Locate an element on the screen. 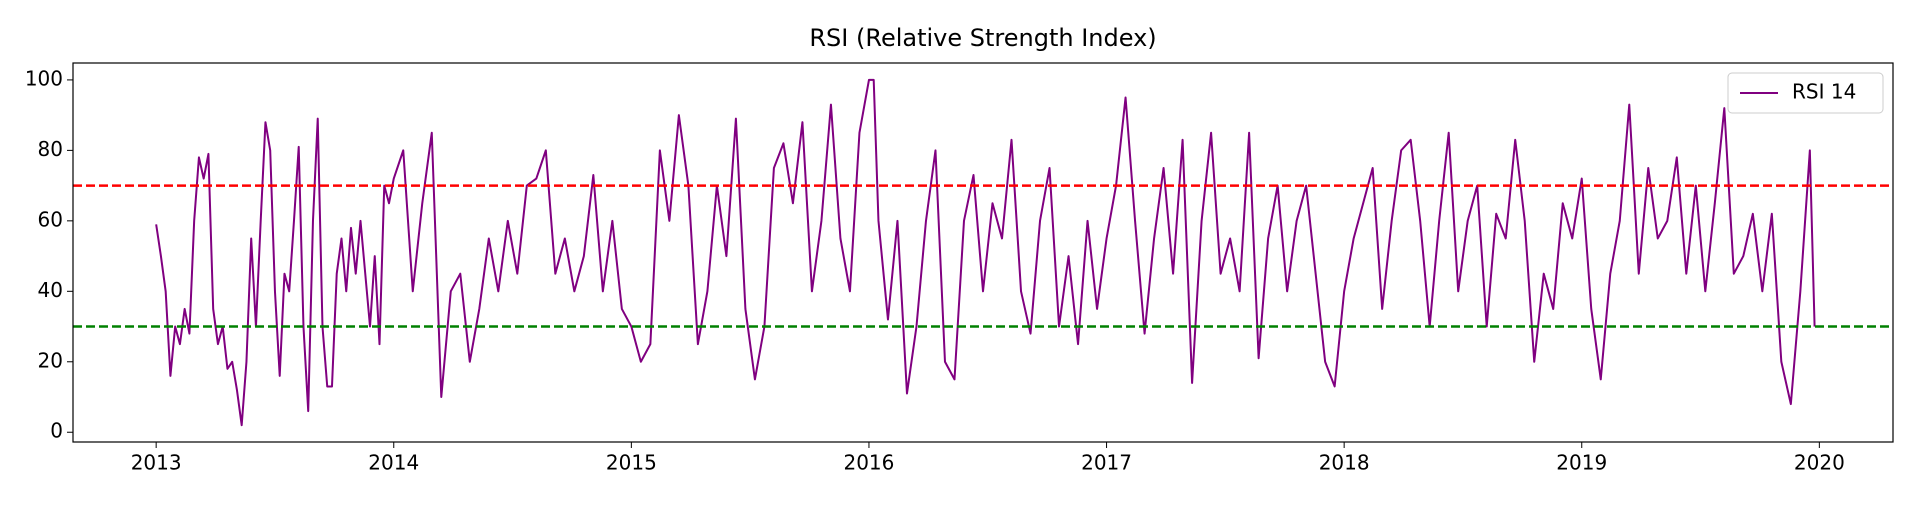 Image resolution: width=1909 pixels, height=505 pixels. legend-label: RSI 14 is located at coordinates (1824, 92).